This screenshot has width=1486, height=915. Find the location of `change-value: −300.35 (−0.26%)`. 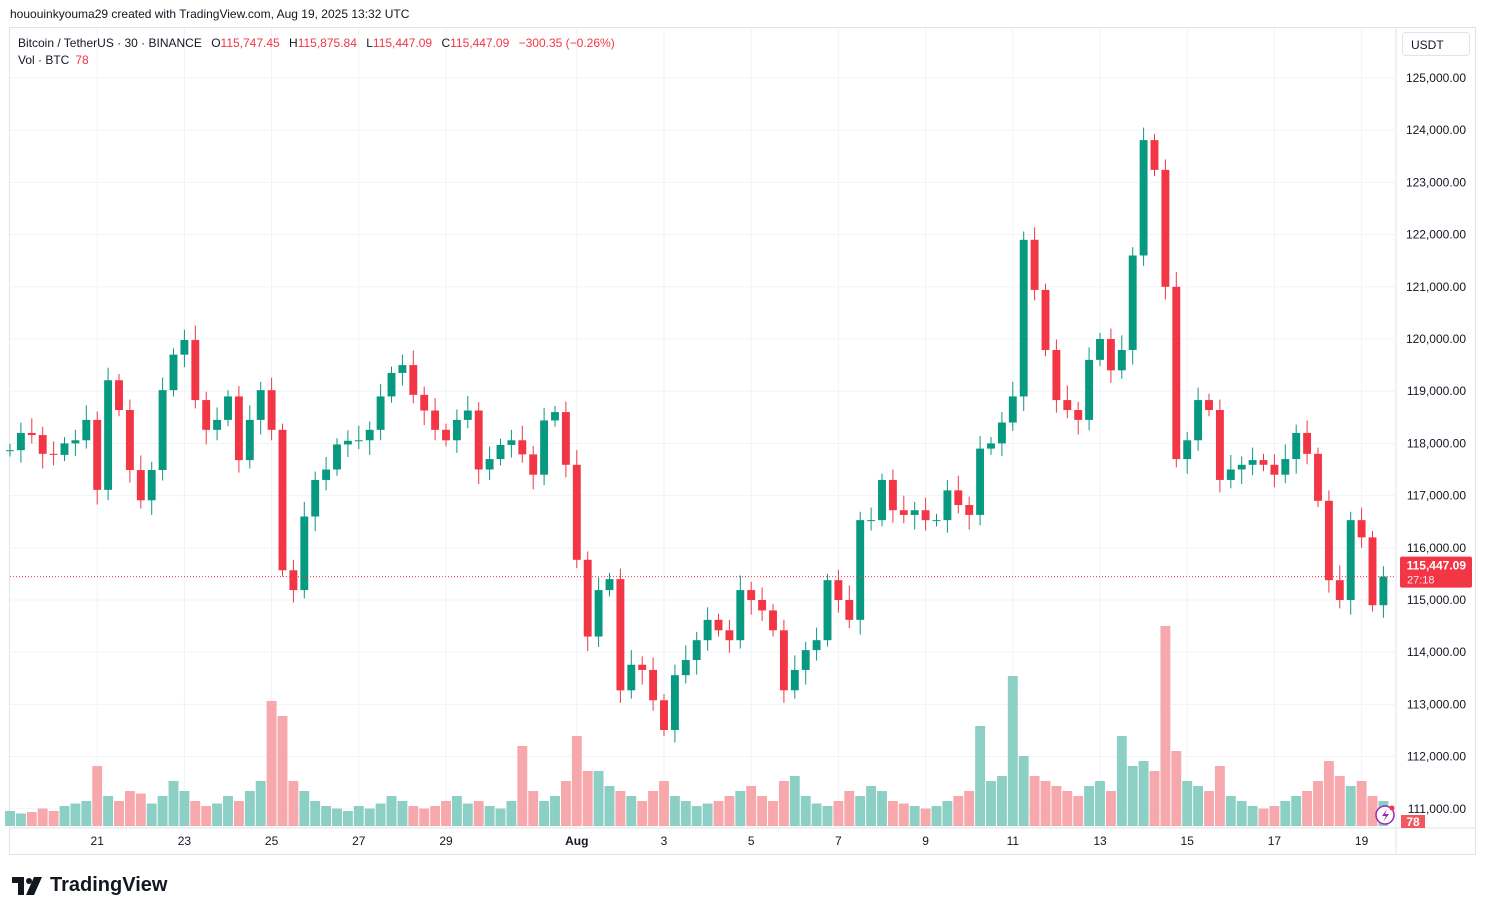

change-value: −300.35 (−0.26%) is located at coordinates (566, 43).